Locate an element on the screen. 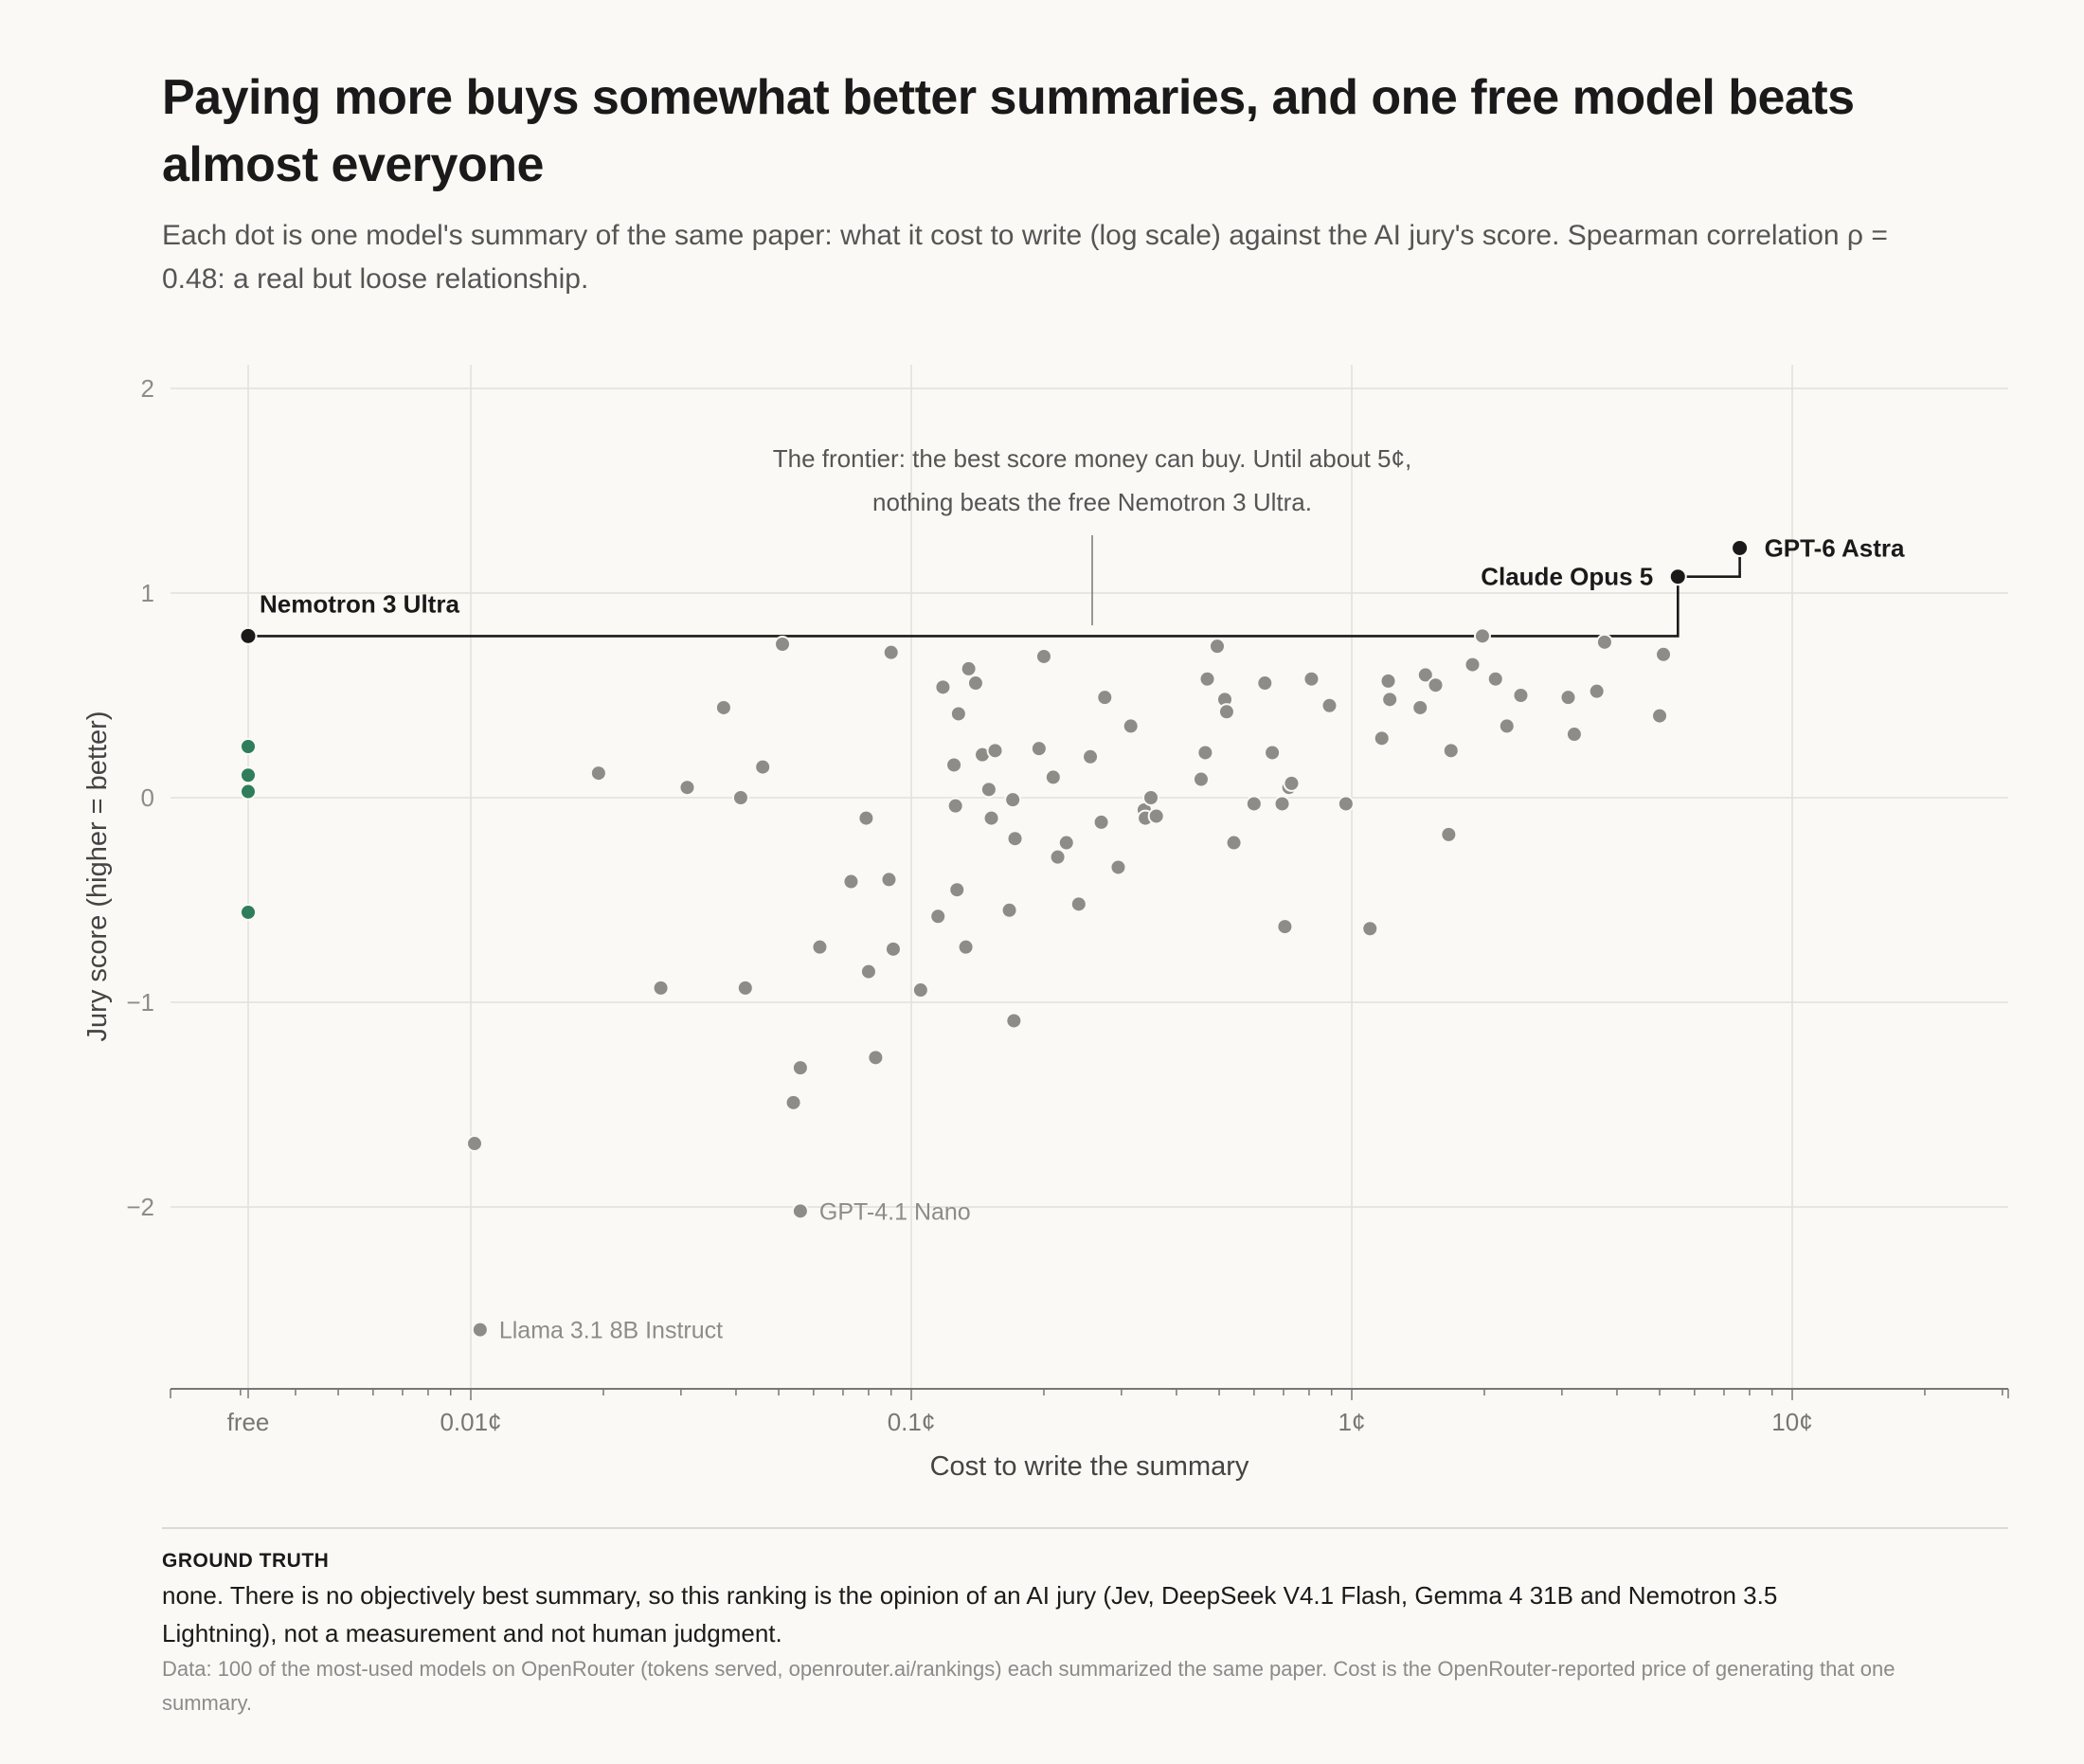  x-tick-label: 1¢ is located at coordinates (1352, 1422).